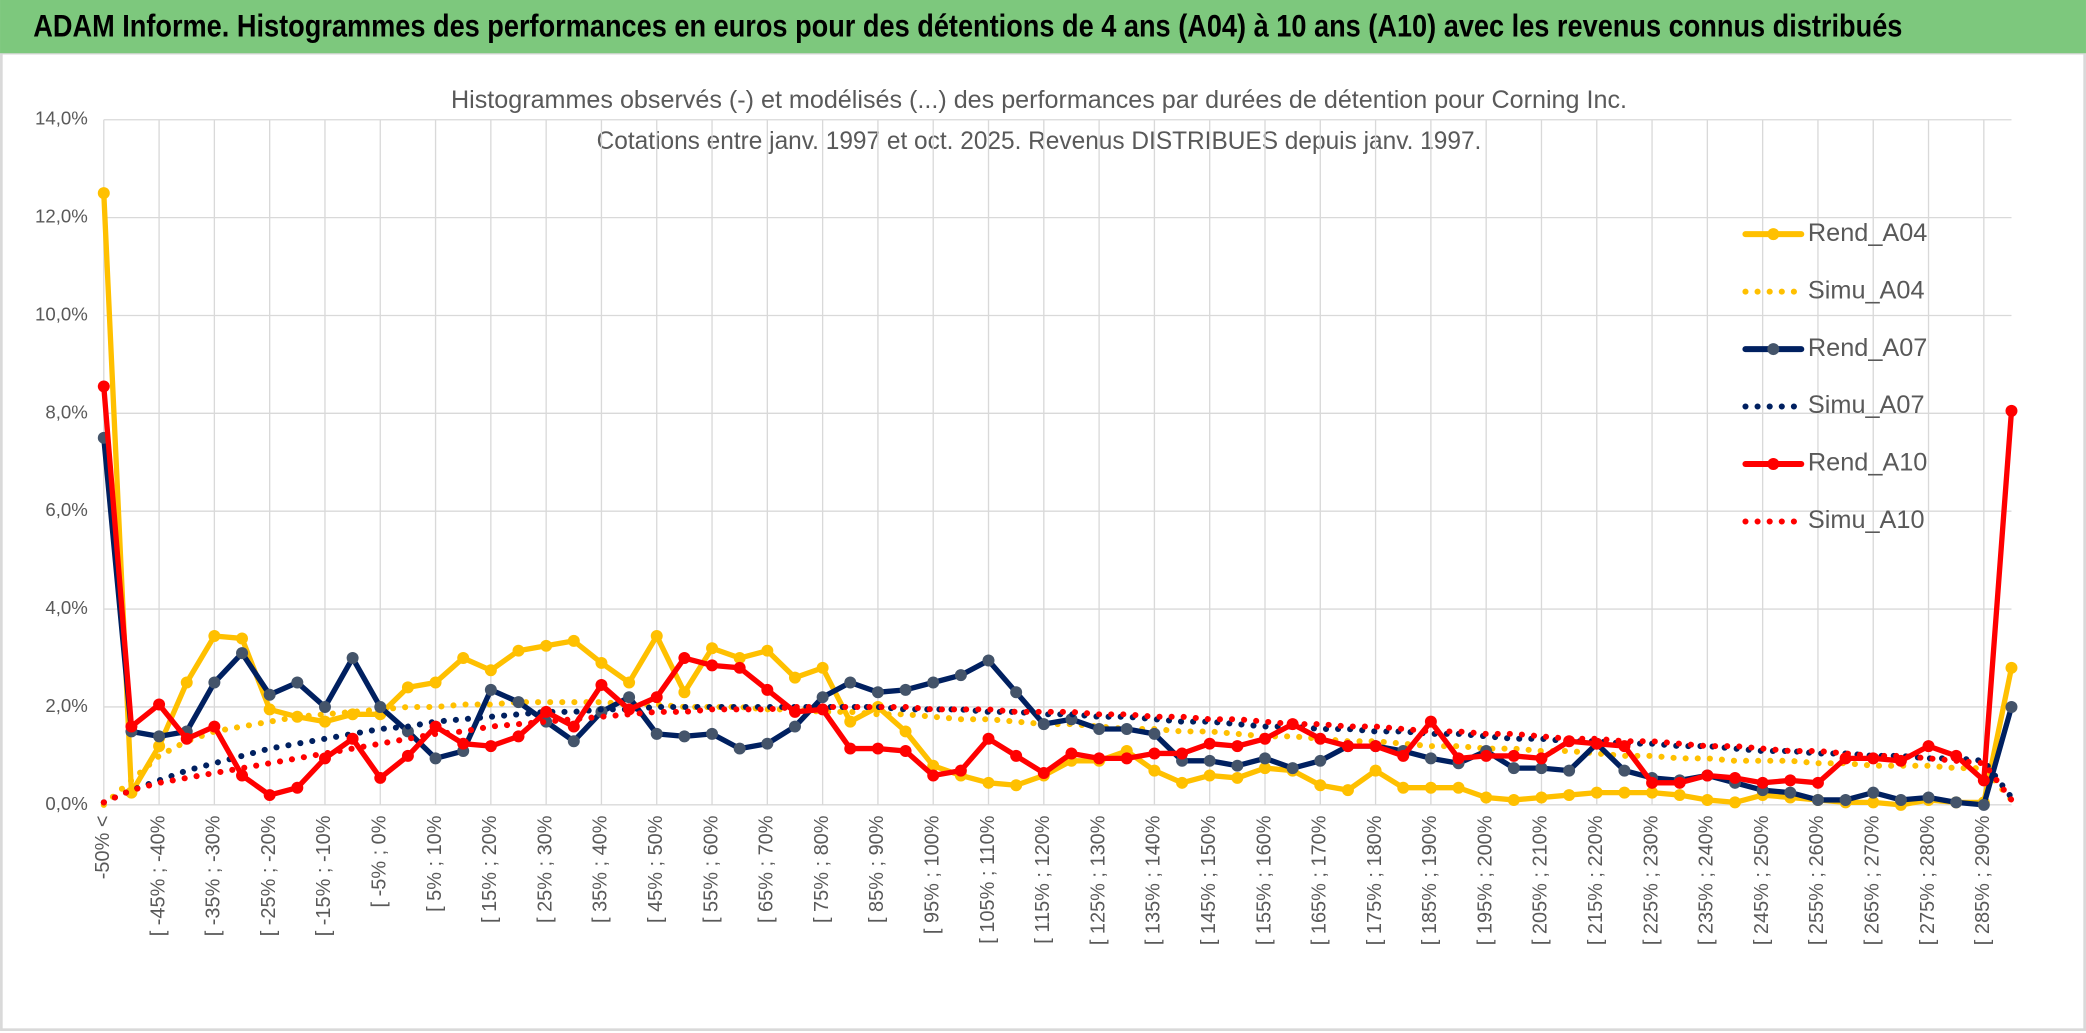 The width and height of the screenshot is (2086, 1033). I want to click on y-tick-label: 0,0%, so click(66, 803).